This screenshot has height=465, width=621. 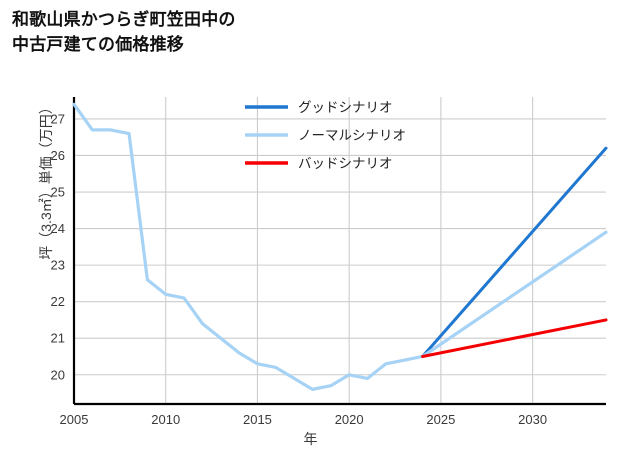 I want to click on x-axis-ticks: 2005 2010 2015 2020 2025 2030, so click(x=304, y=419).